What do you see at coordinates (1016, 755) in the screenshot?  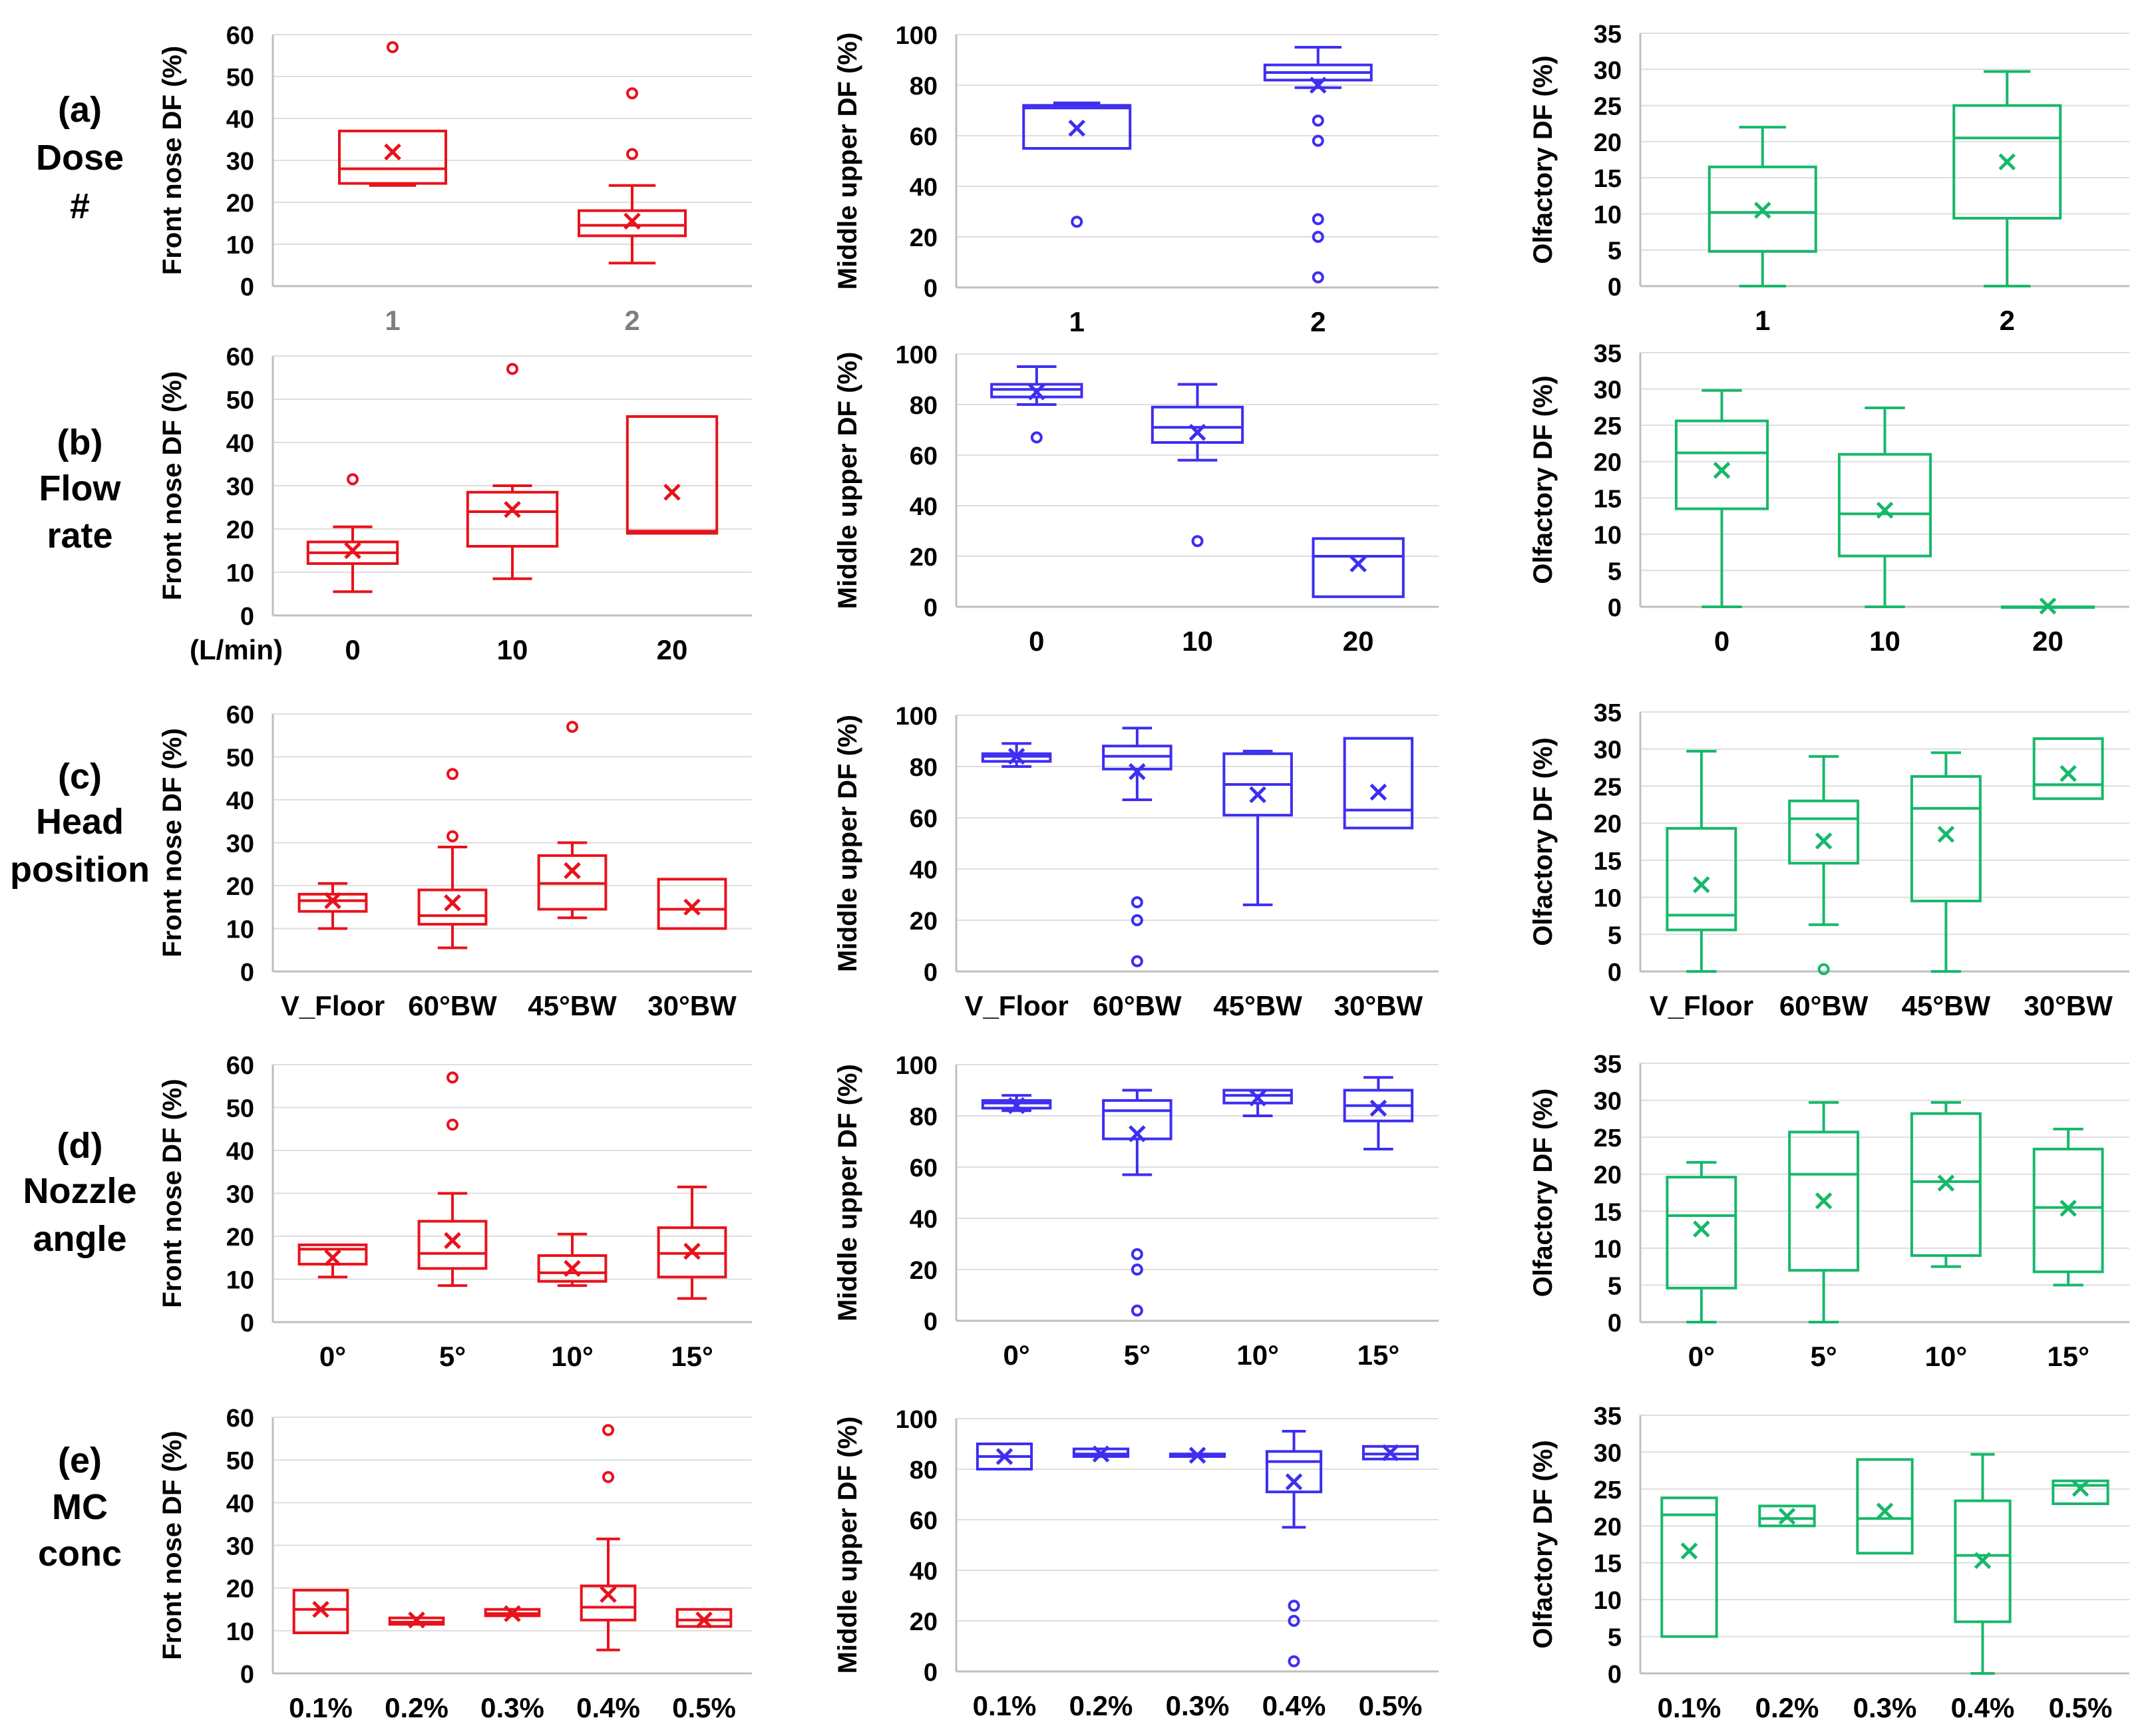 I see `box-v-floor` at bounding box center [1016, 755].